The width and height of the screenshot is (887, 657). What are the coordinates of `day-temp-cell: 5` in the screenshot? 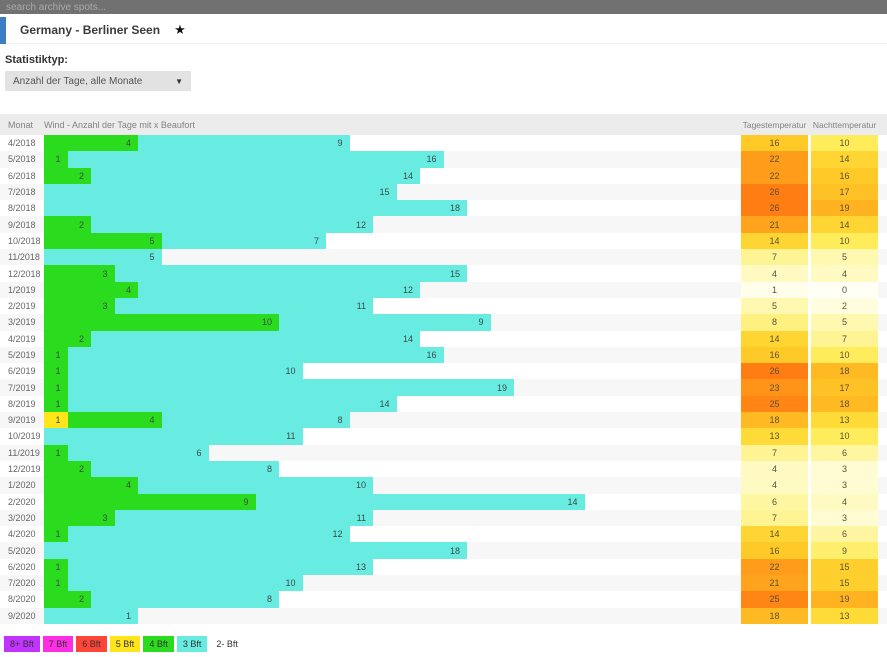 It's located at (774, 306).